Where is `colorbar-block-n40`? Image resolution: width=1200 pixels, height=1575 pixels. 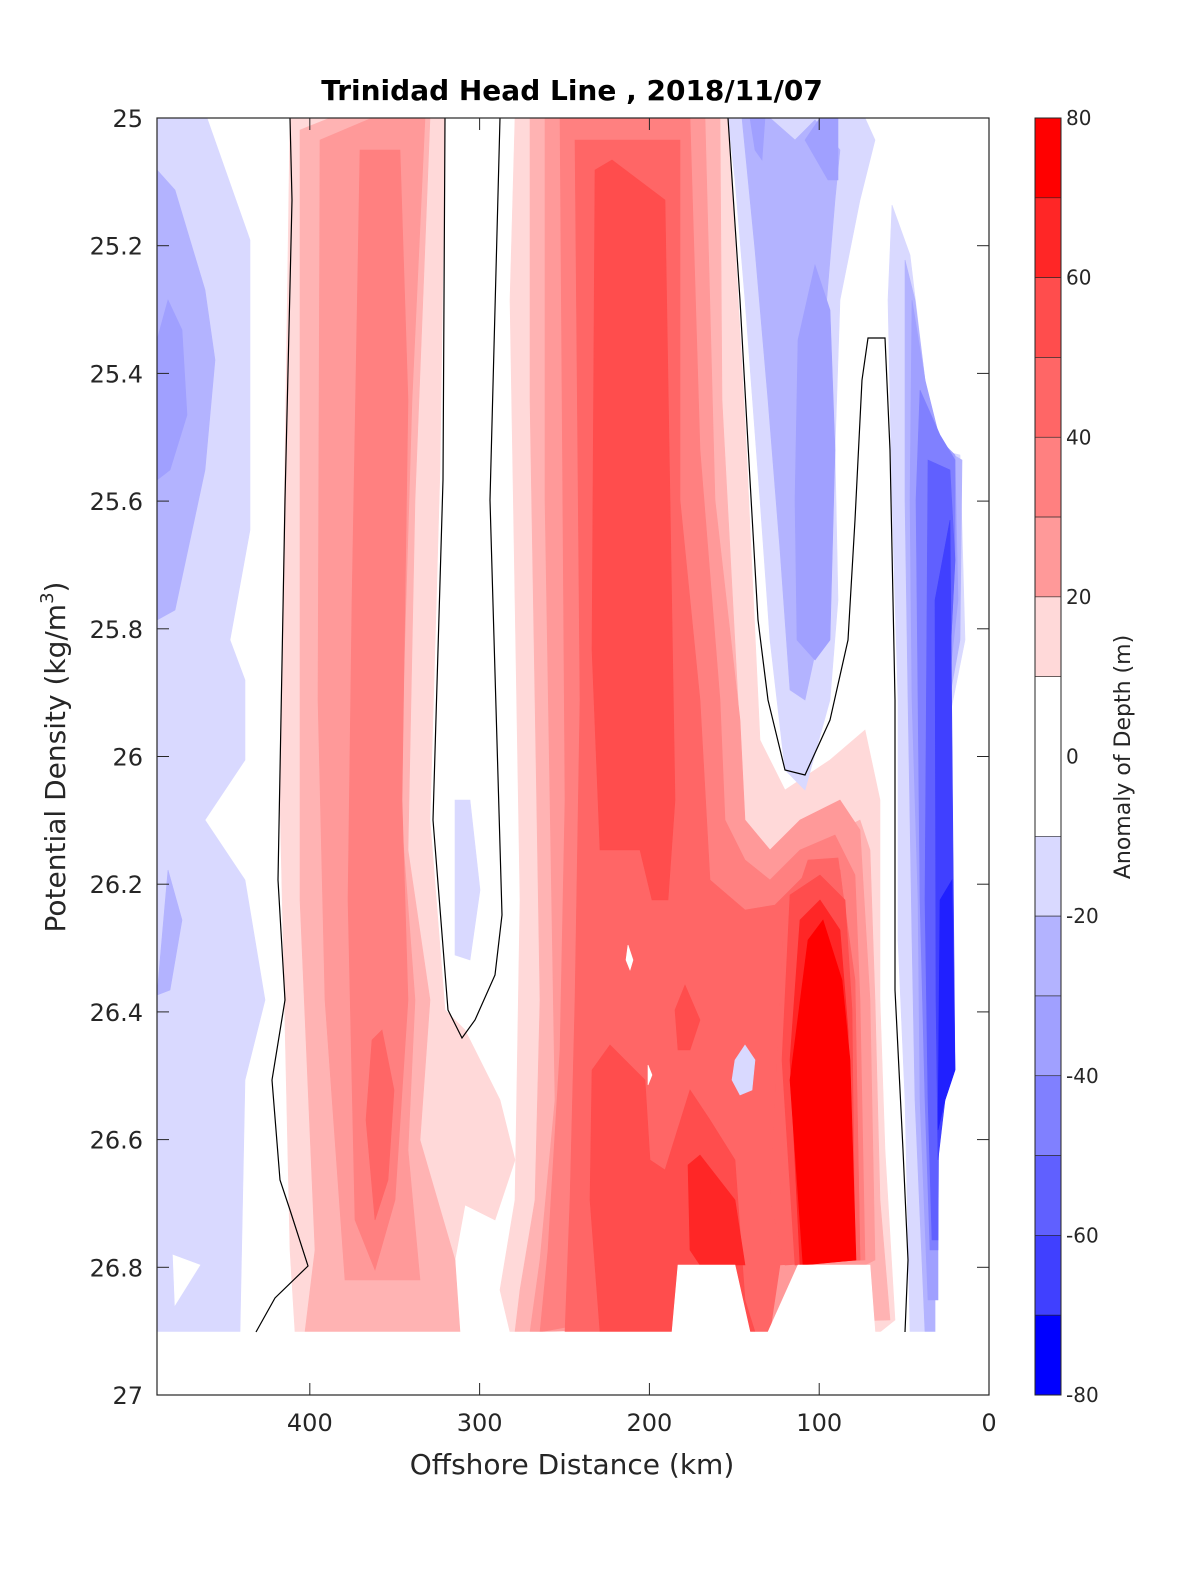
colorbar-block-n40 is located at coordinates (1048, 1115).